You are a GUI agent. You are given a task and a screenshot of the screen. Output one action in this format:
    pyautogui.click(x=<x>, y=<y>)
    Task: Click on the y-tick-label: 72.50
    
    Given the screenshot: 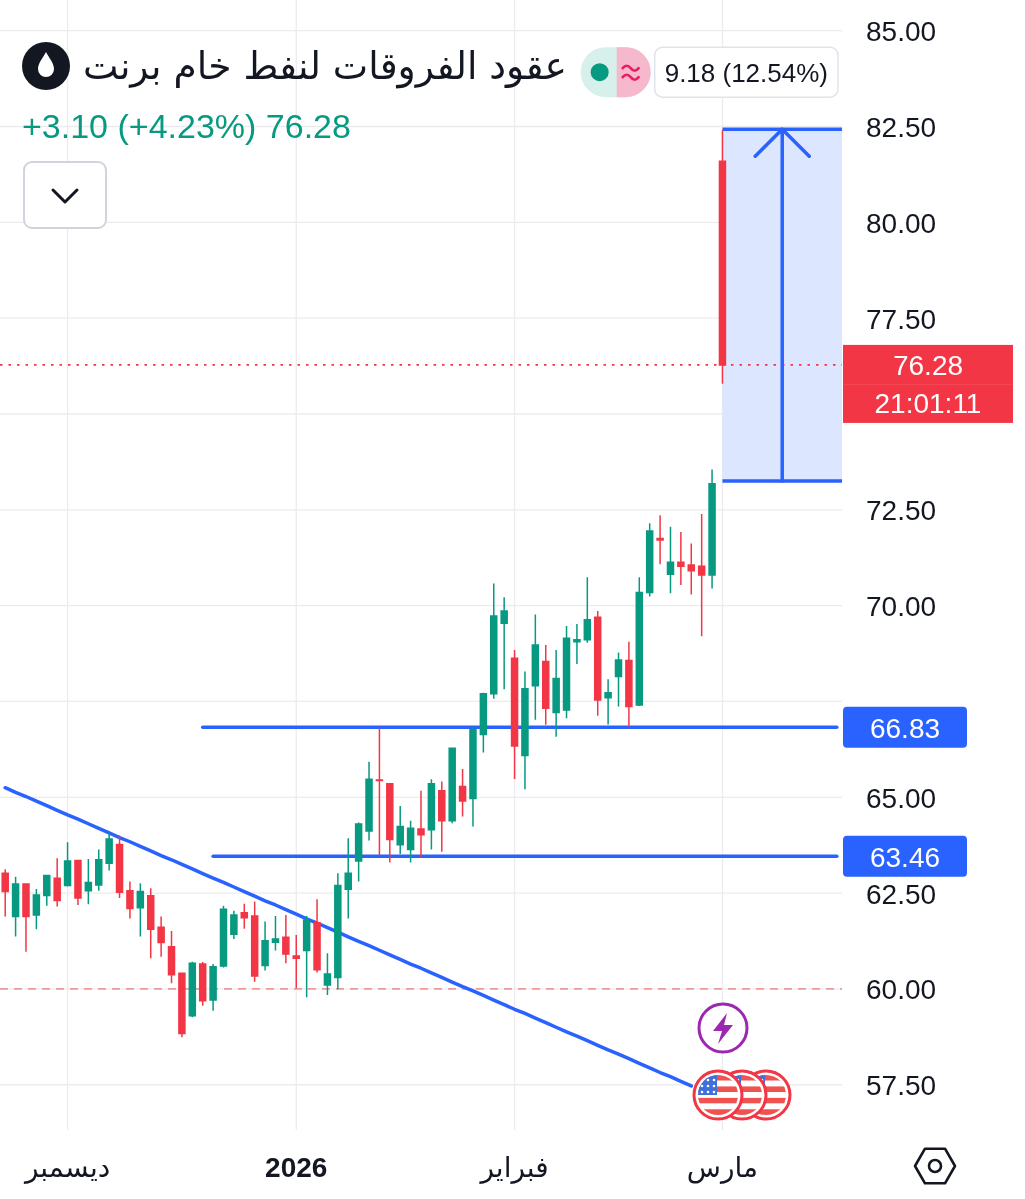 What is the action you would take?
    pyautogui.click(x=901, y=511)
    